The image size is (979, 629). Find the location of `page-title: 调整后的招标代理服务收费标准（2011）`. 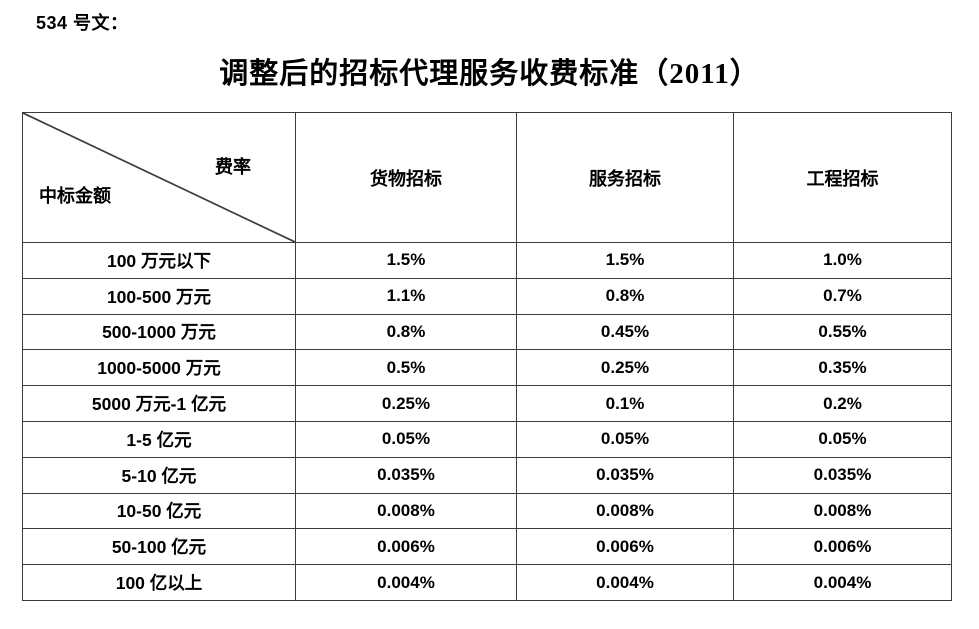

page-title: 调整后的招标代理服务收费标准（2011） is located at coordinates (489, 74).